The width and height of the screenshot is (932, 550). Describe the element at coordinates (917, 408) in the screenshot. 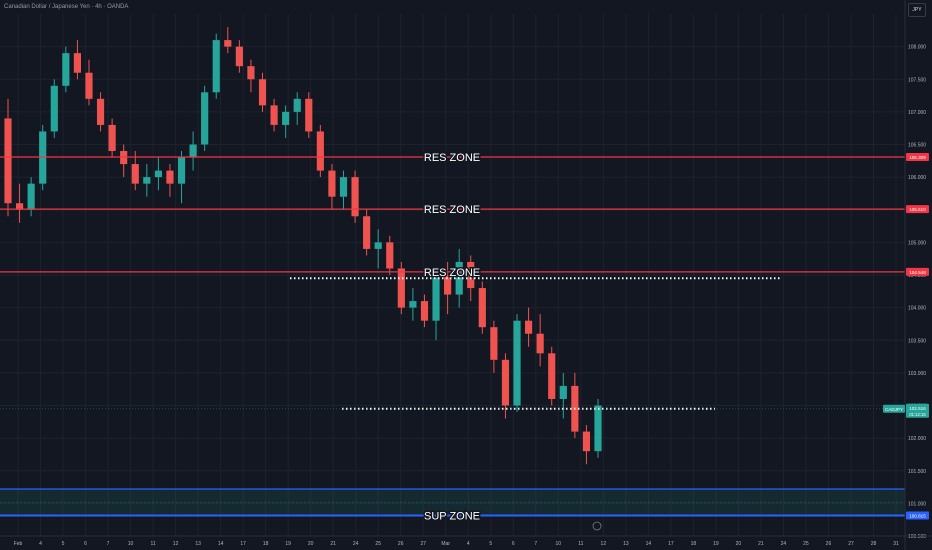

I see `current-price-label: 102.516` at that location.